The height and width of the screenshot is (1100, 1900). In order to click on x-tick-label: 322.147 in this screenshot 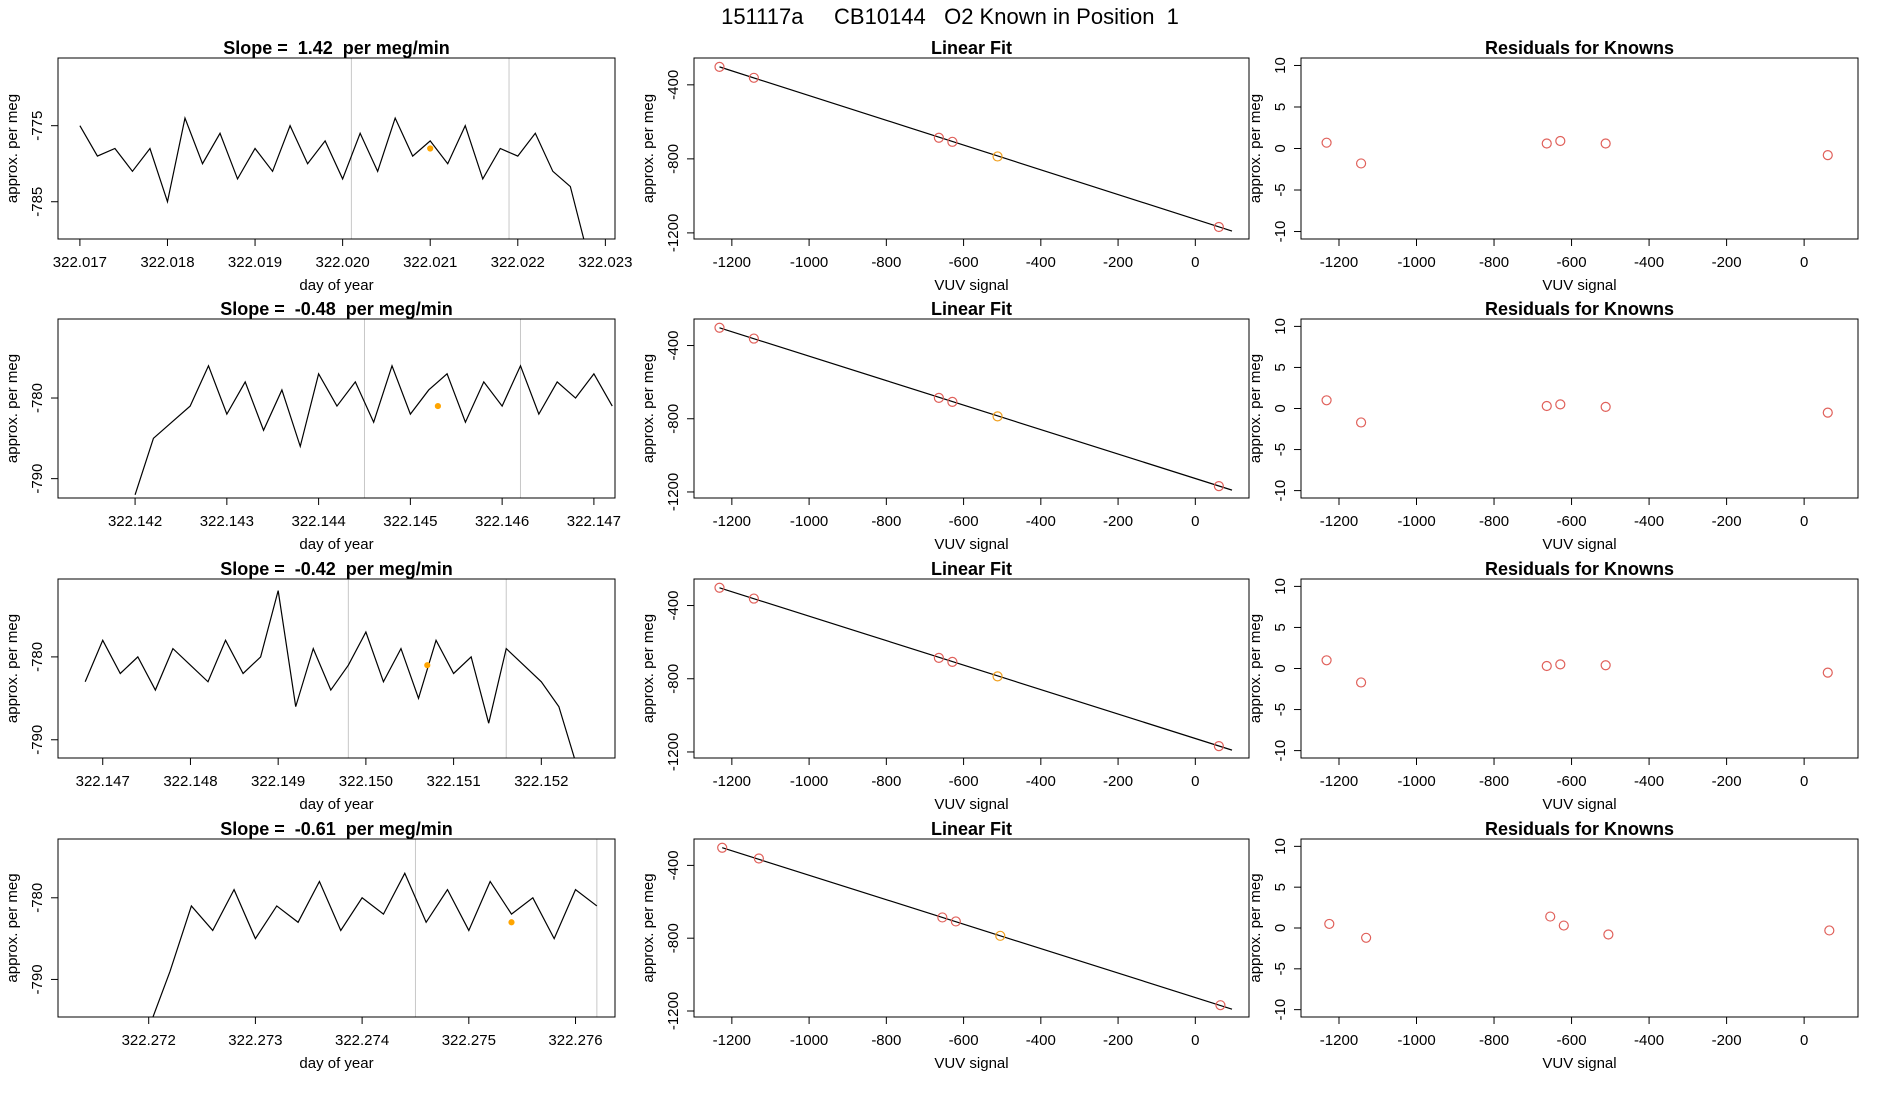, I will do `click(594, 521)`.